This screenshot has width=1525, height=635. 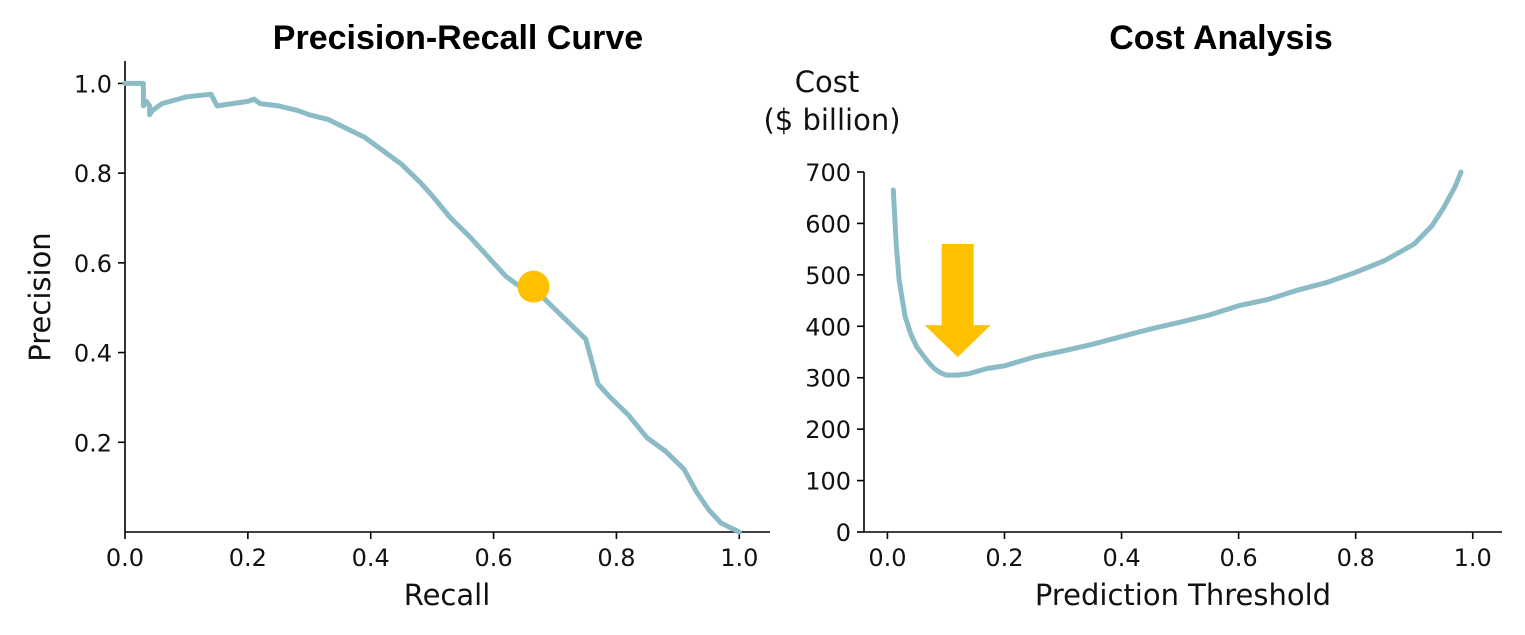 I want to click on y-tick-label: 500, so click(x=828, y=276).